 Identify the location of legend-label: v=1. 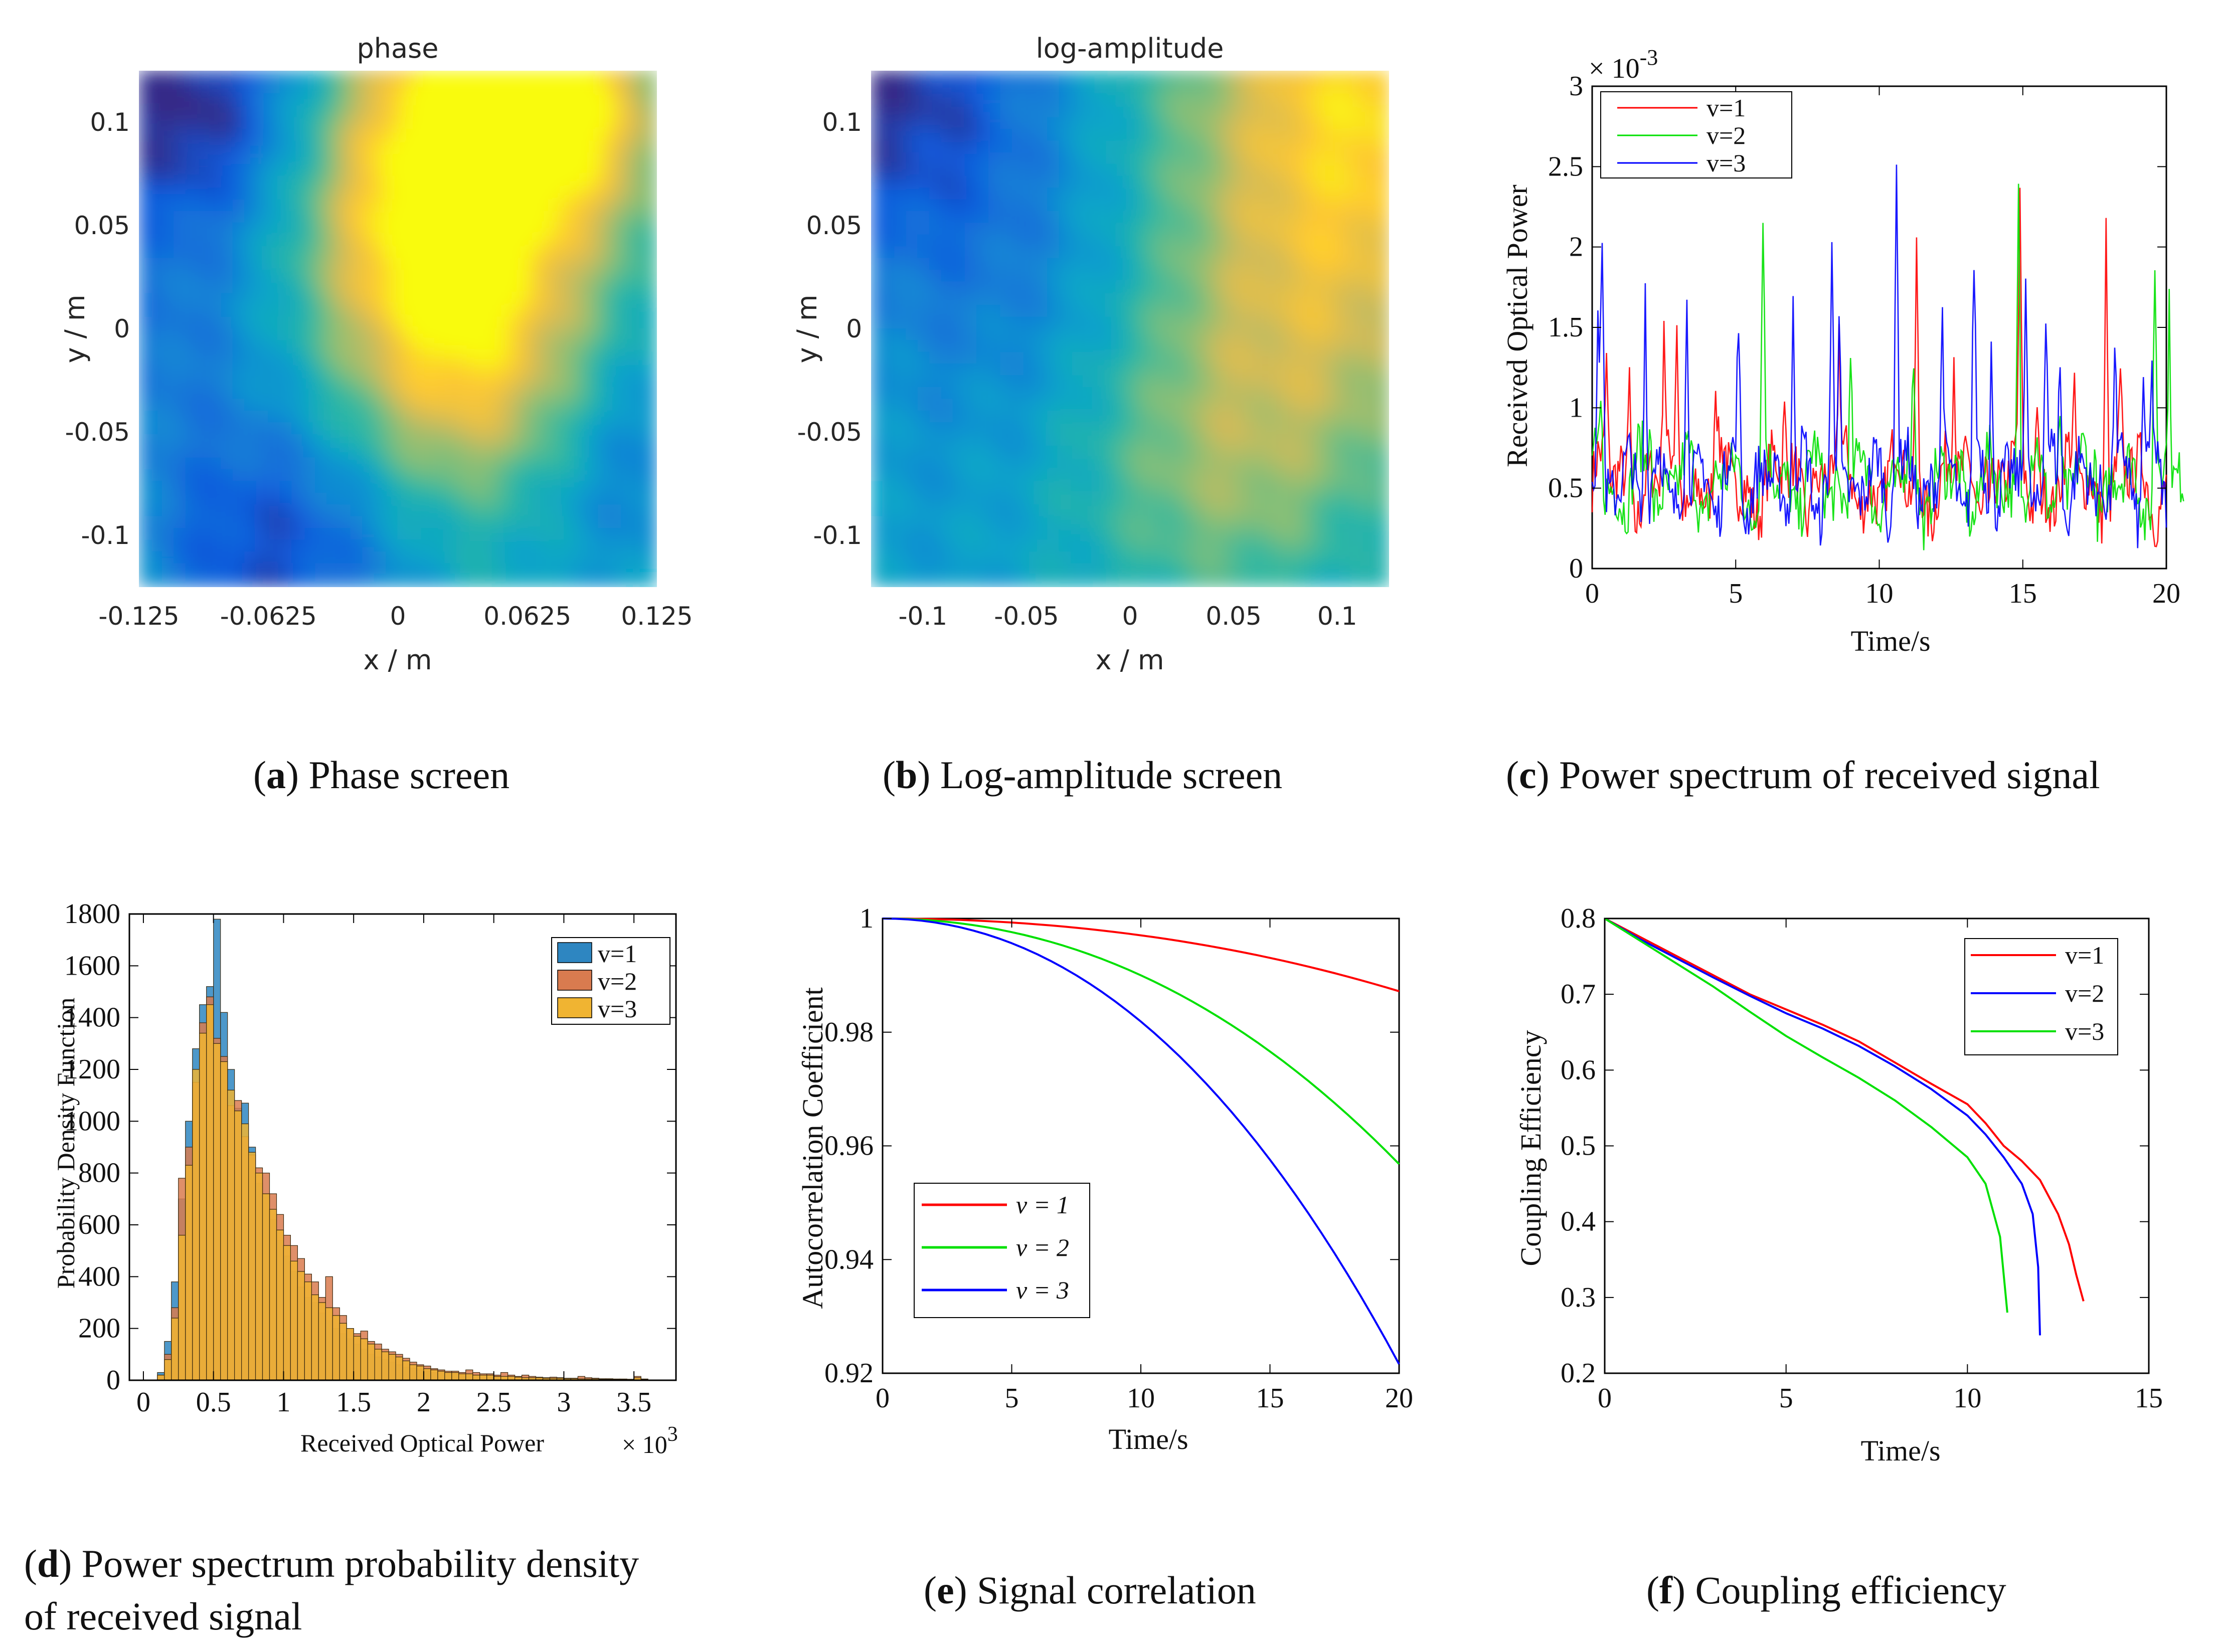
(617, 954).